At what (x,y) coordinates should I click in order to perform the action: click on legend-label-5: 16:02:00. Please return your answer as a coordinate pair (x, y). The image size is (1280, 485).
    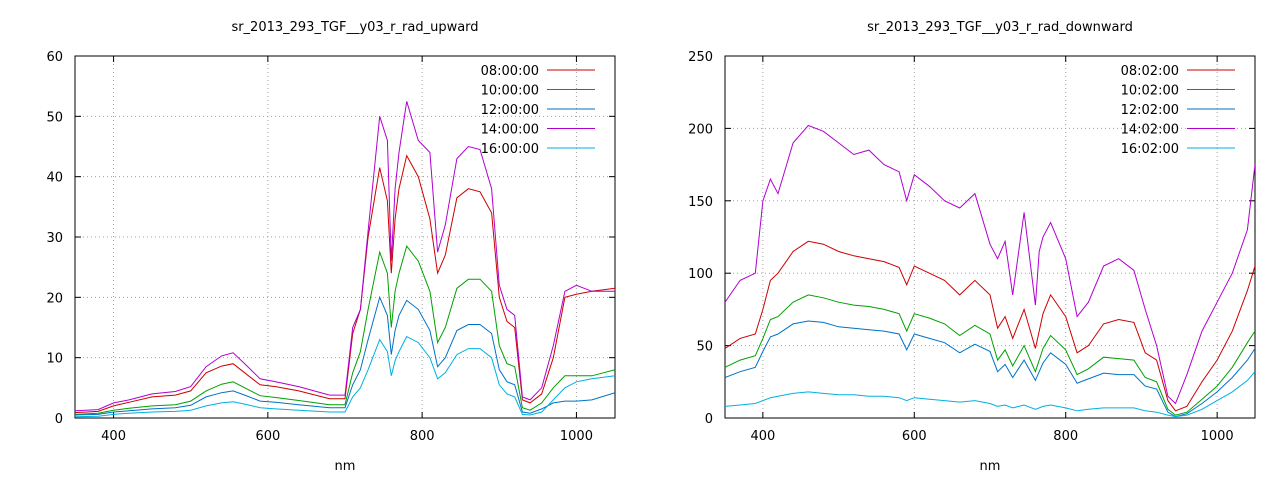
    Looking at the image, I should click on (1150, 149).